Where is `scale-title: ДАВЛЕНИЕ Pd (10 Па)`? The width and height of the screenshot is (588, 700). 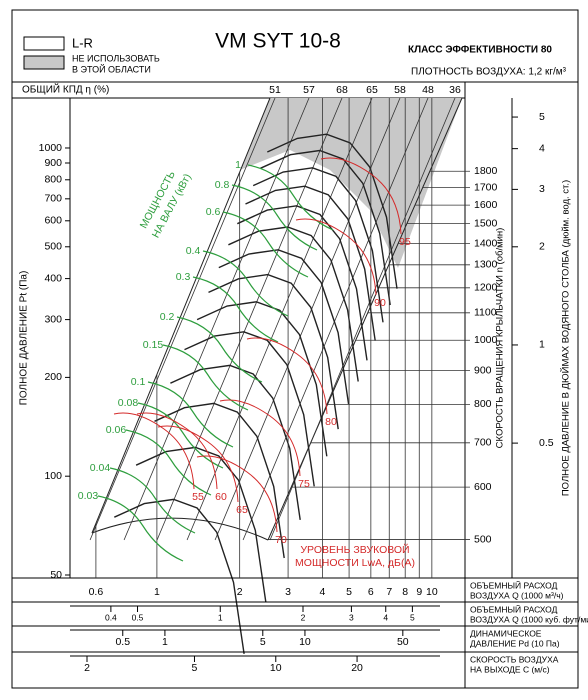 scale-title: ДАВЛЕНИЕ Pd (10 Па) is located at coordinates (515, 643).